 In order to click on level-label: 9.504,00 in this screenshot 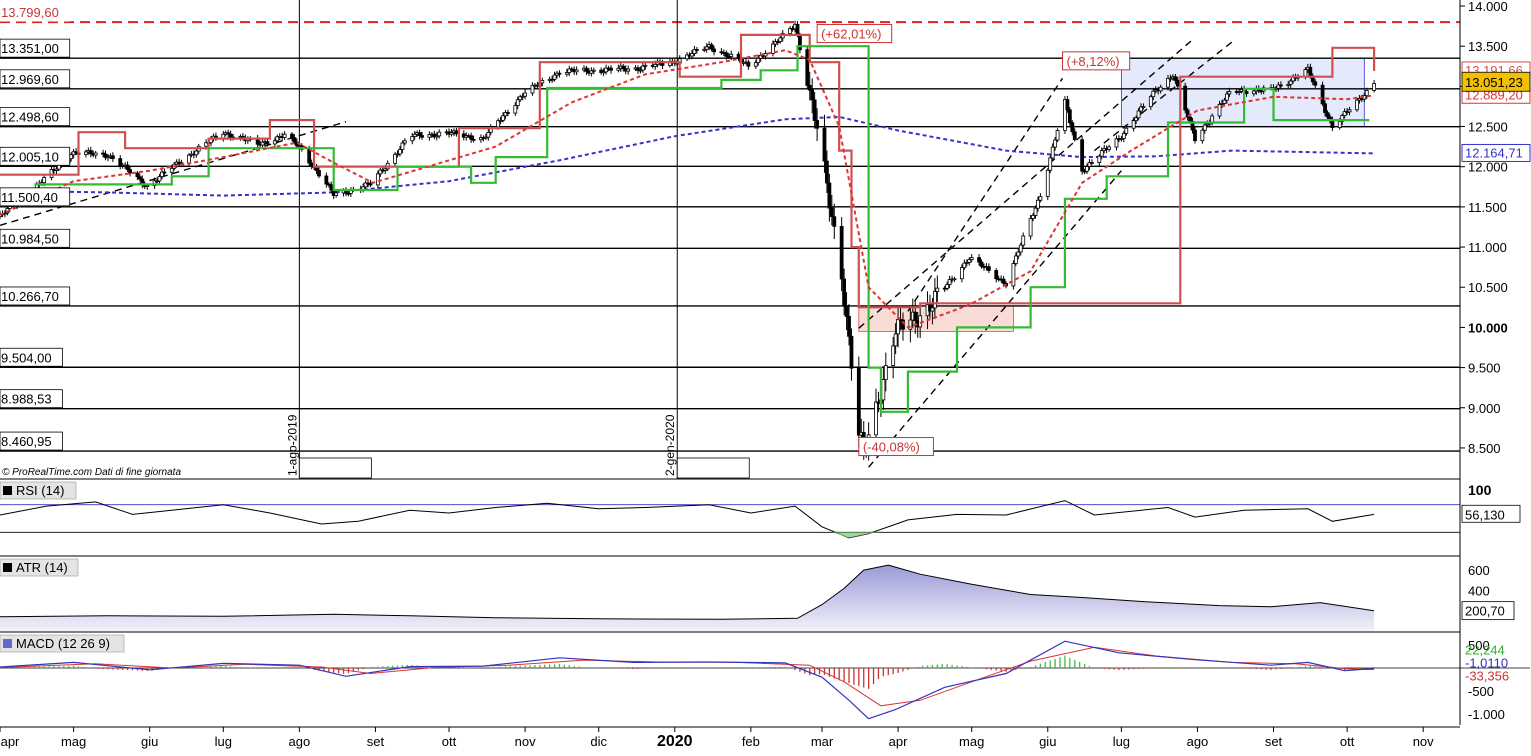, I will do `click(26, 357)`.